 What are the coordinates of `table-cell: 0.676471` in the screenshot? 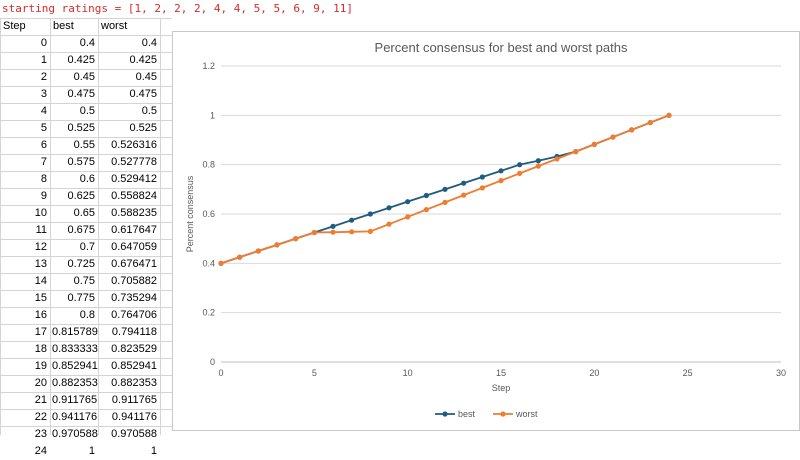 It's located at (134, 264).